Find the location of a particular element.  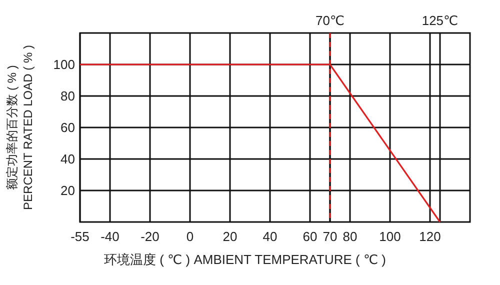

x-tick-label: -20 is located at coordinates (150, 236).